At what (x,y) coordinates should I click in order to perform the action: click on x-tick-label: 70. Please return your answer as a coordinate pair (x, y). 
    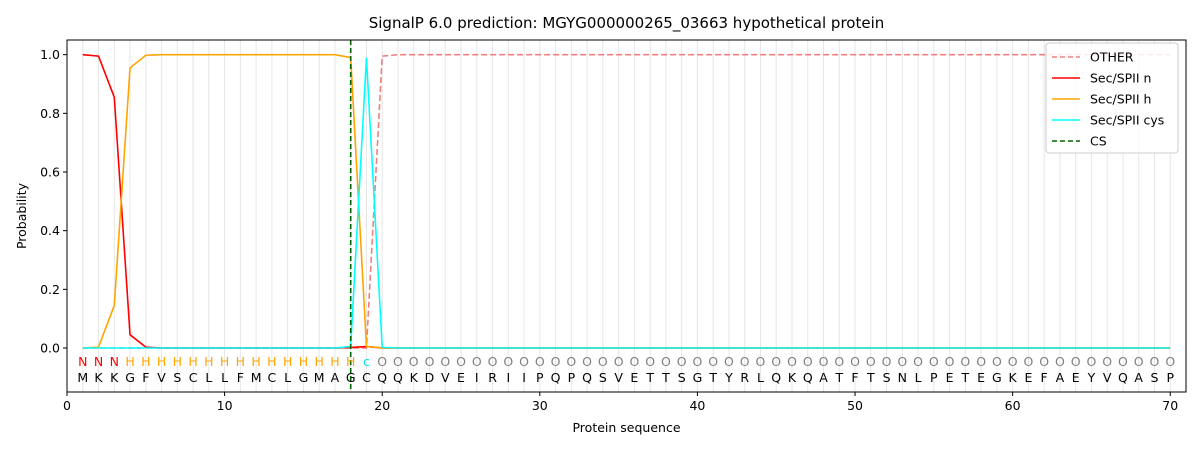
    Looking at the image, I should click on (1170, 405).